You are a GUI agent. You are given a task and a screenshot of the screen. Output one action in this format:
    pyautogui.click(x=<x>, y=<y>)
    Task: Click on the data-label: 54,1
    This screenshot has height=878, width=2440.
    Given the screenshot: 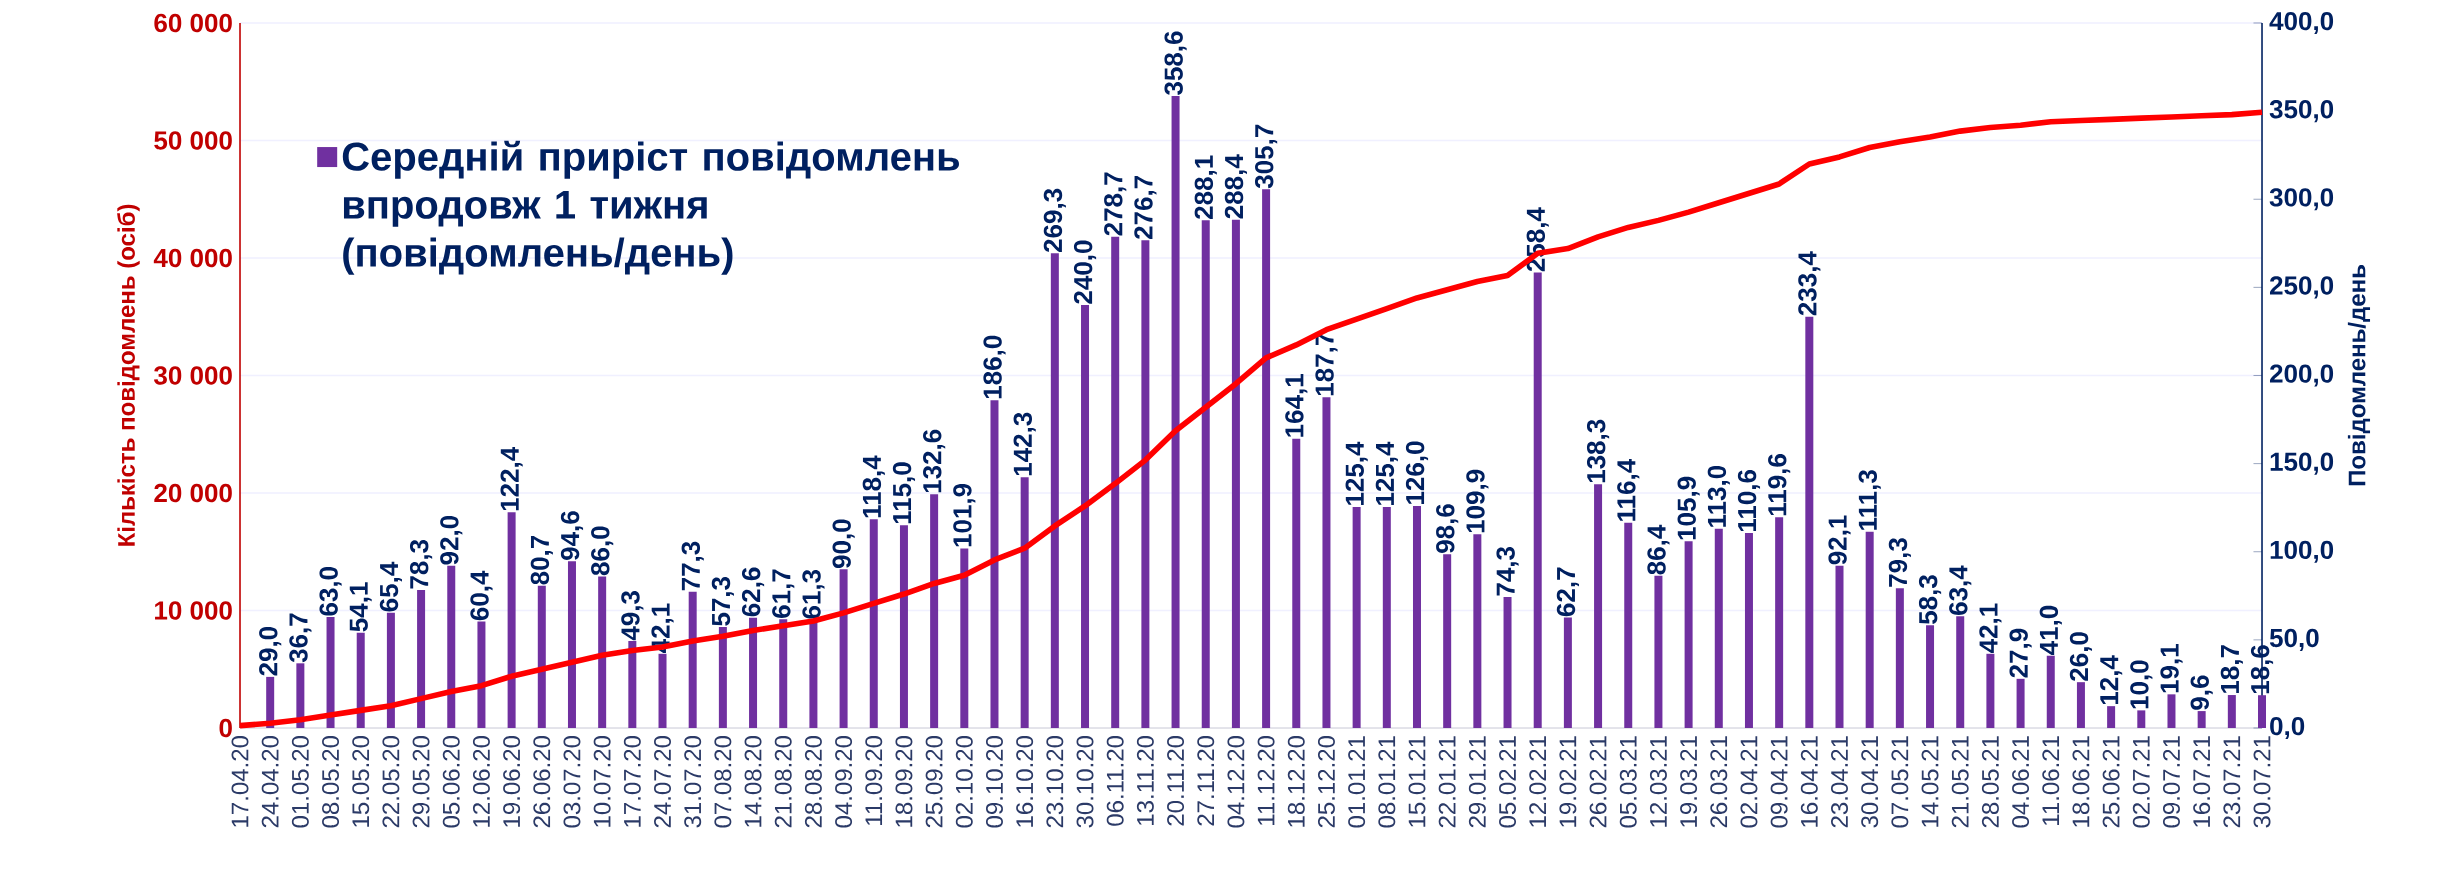 What is the action you would take?
    pyautogui.click(x=360, y=607)
    